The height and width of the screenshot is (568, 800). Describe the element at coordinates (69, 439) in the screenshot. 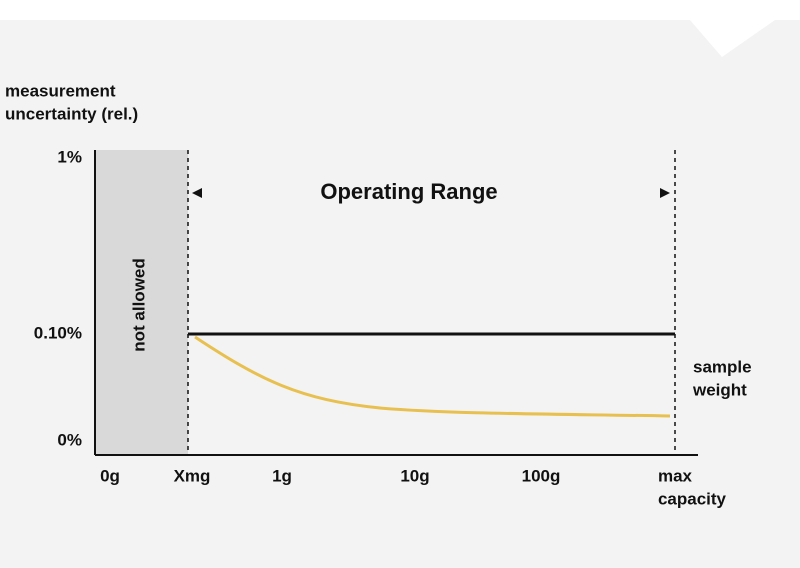

I see `y-tick-label: 0%` at that location.